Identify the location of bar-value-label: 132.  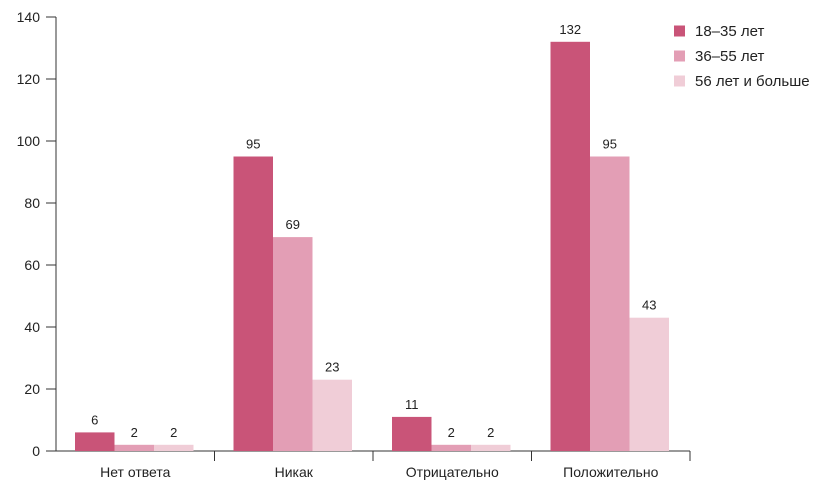
(570, 29).